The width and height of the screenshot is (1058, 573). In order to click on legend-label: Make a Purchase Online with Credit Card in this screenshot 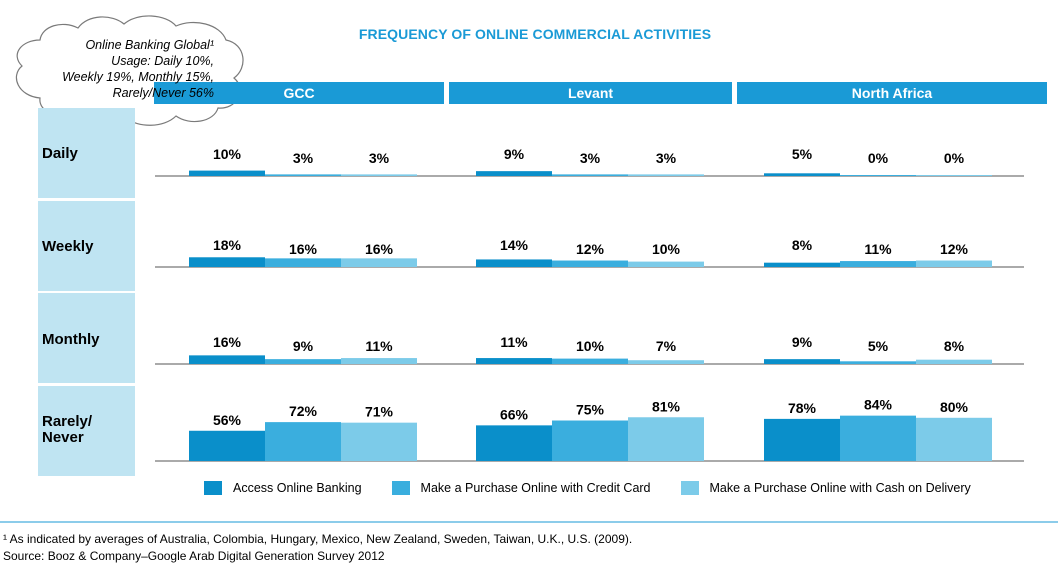, I will do `click(535, 488)`.